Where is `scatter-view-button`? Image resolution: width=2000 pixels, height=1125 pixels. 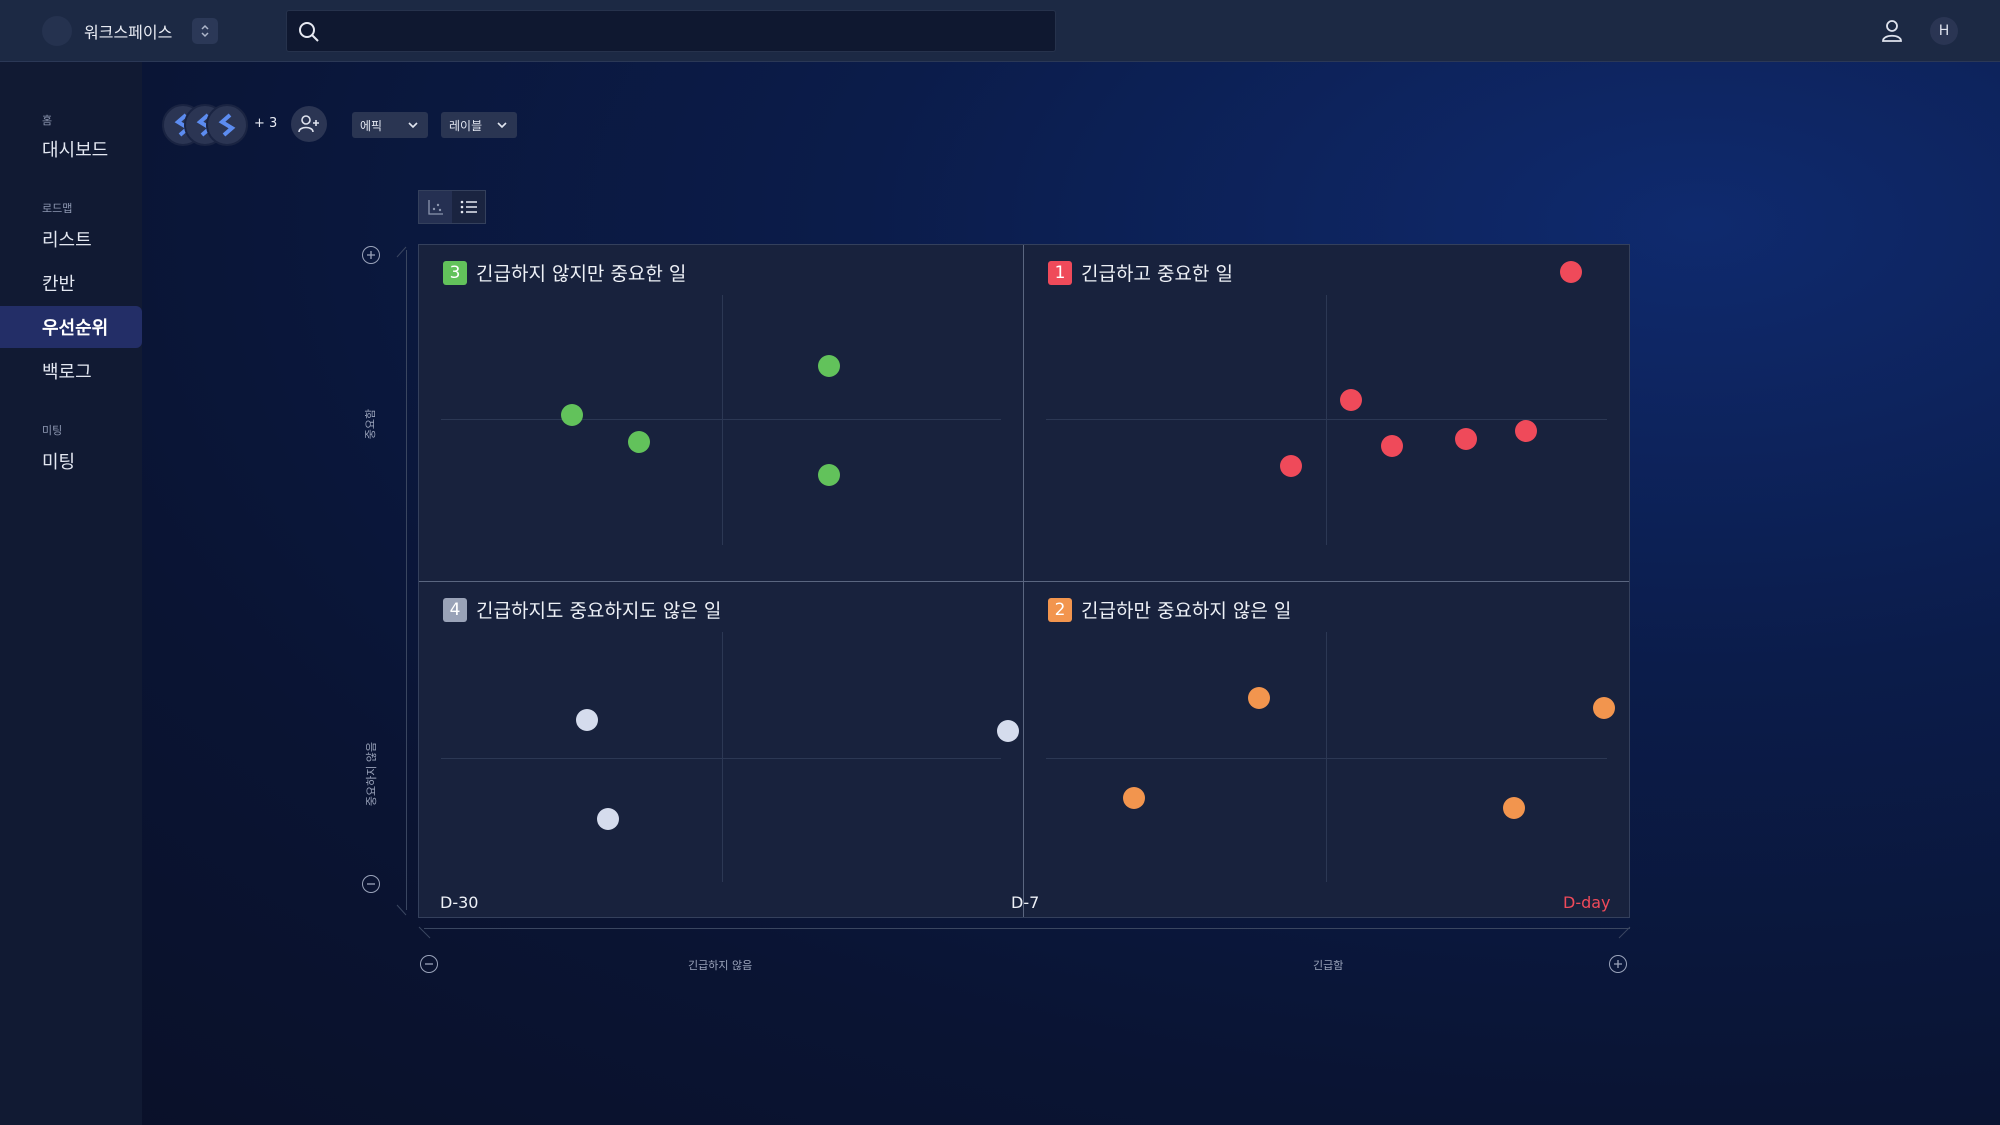 scatter-view-button is located at coordinates (435, 207).